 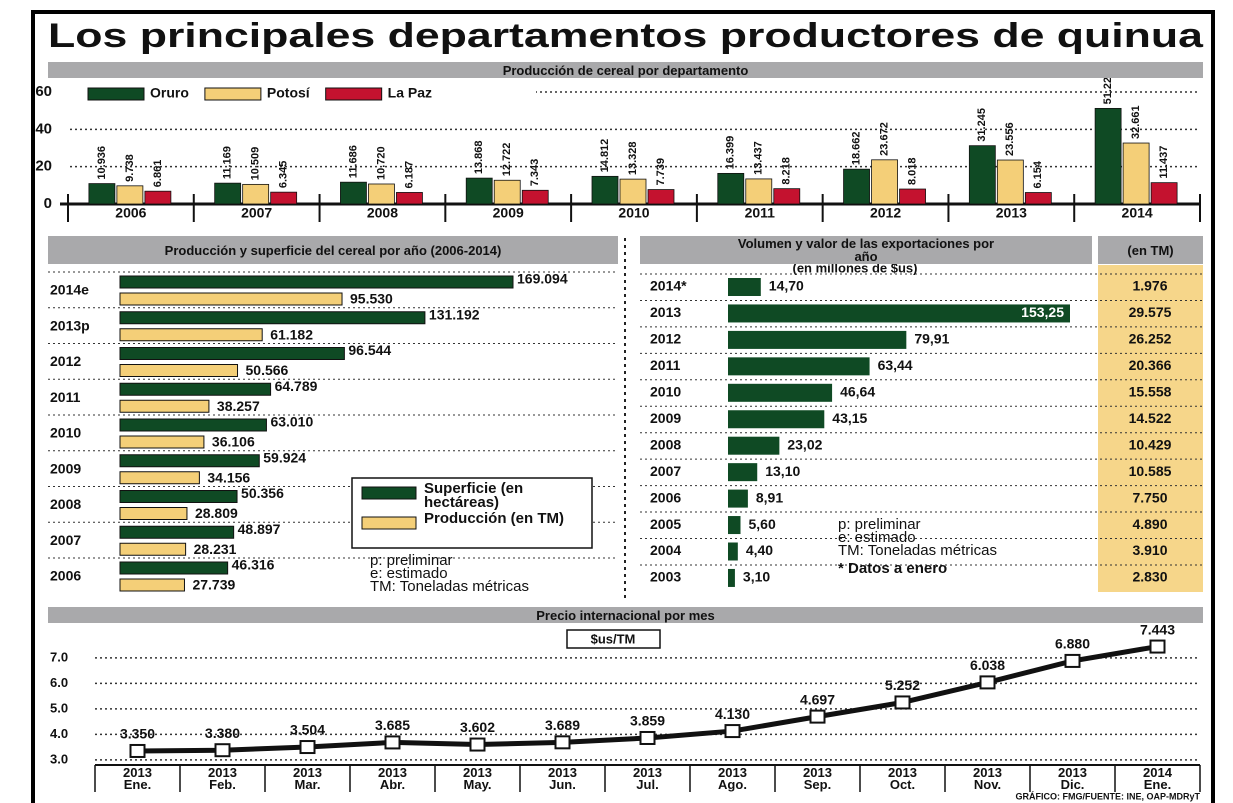 What do you see at coordinates (535, 173) in the screenshot?
I see `value-label: 7.343` at bounding box center [535, 173].